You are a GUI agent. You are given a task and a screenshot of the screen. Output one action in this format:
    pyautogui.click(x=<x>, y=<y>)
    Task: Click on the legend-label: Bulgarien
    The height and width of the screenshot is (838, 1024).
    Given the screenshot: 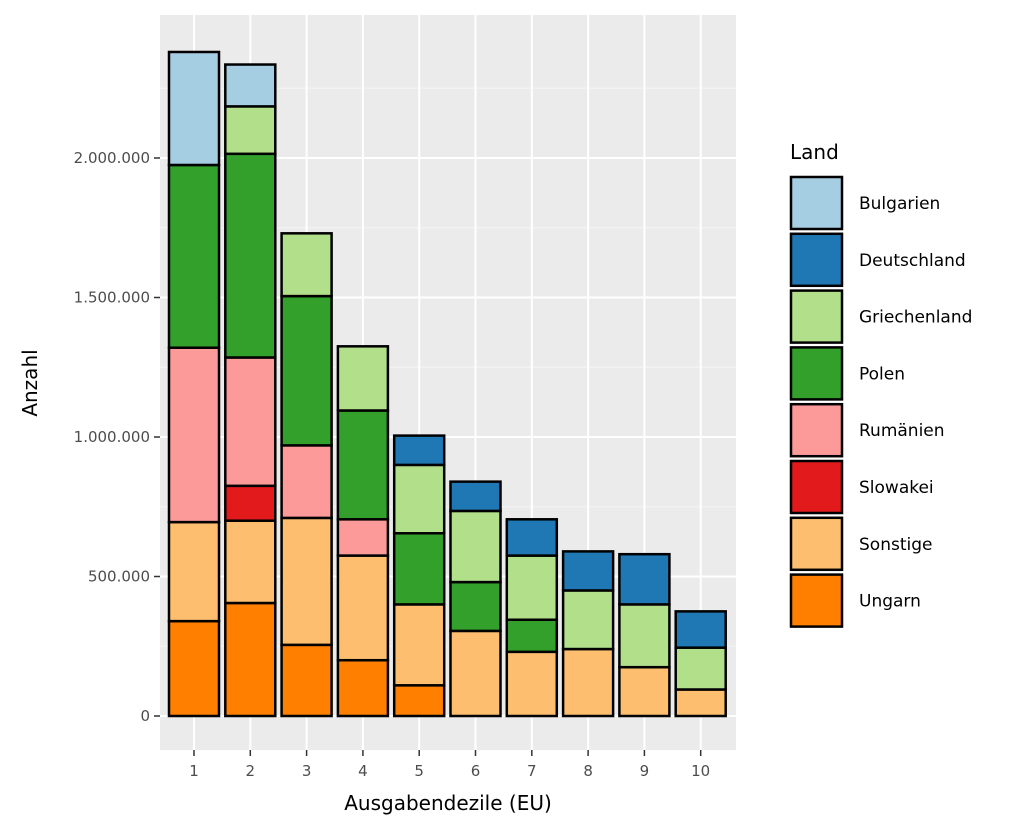 What is the action you would take?
    pyautogui.click(x=899, y=204)
    